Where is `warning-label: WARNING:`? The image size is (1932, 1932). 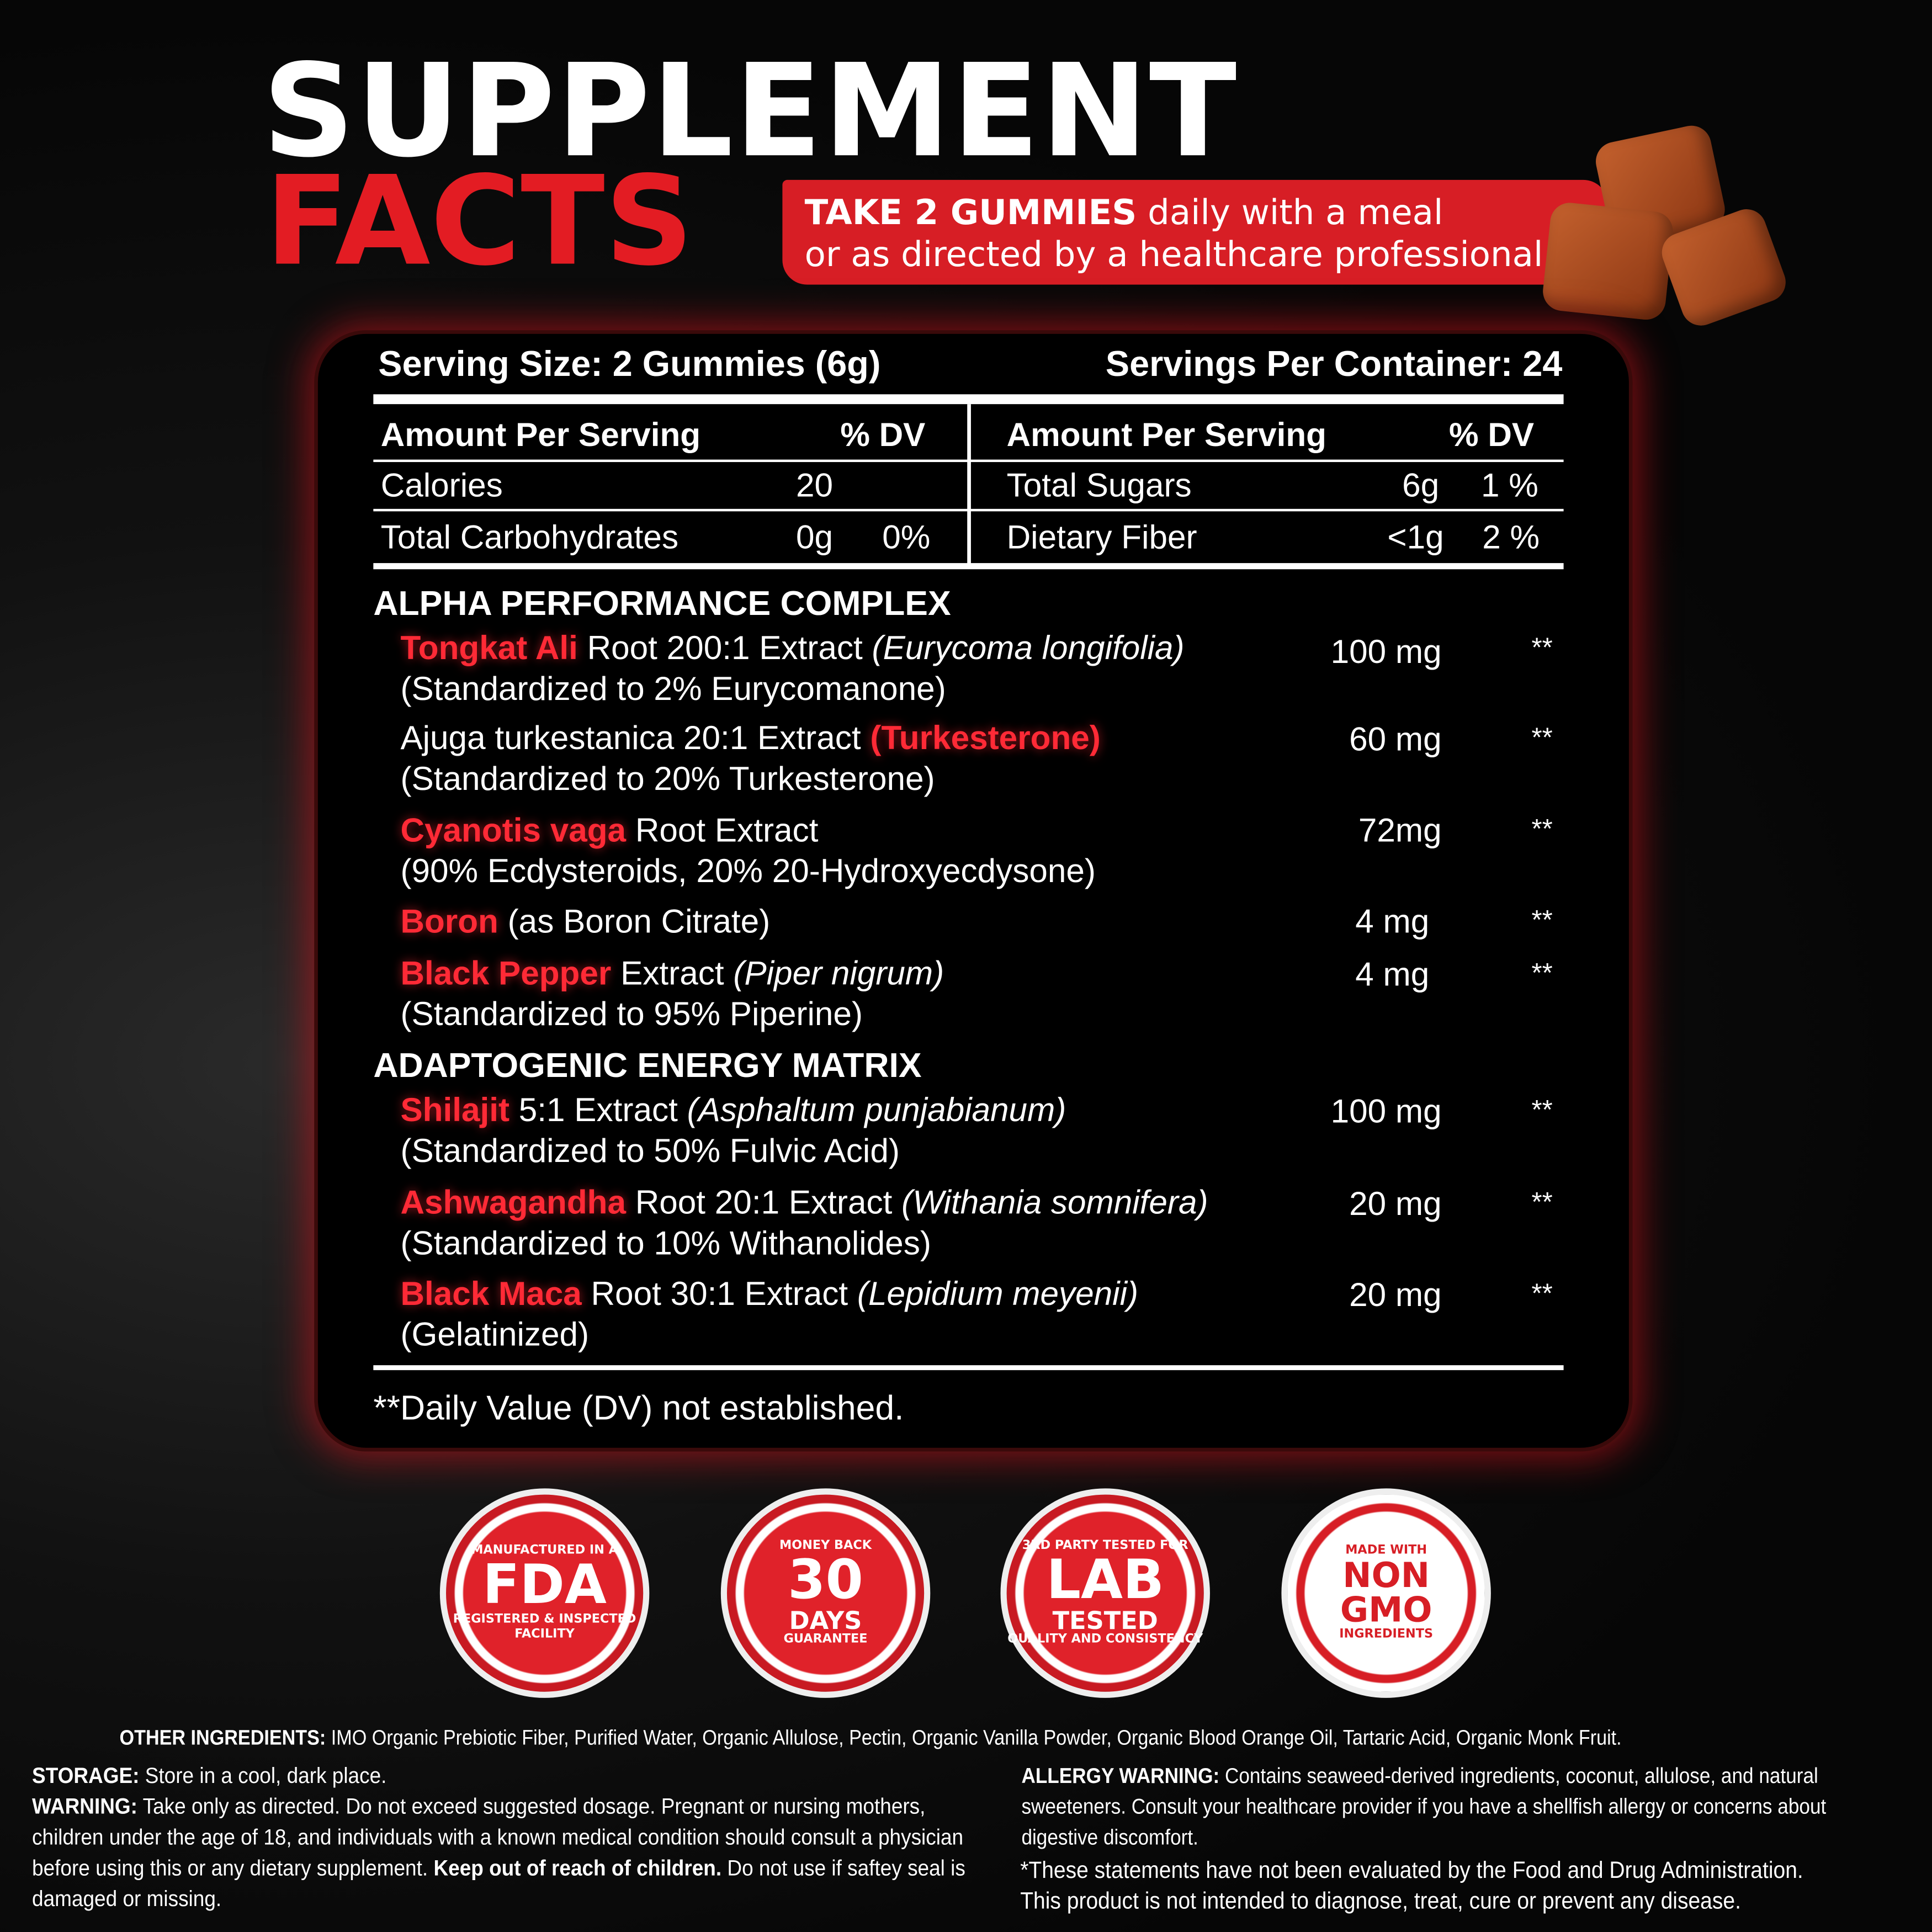
warning-label: WARNING: is located at coordinates (85, 1806).